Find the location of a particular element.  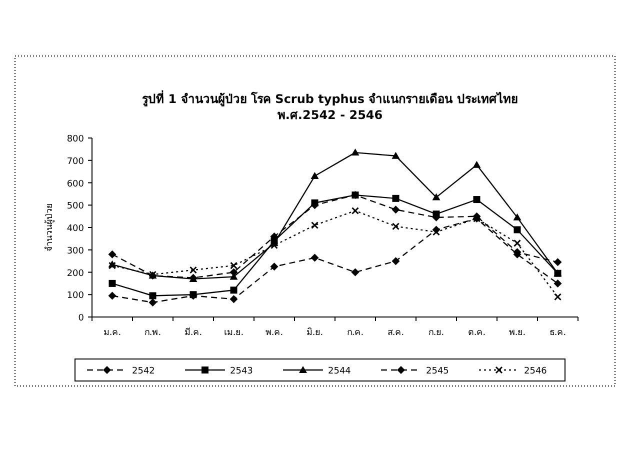

legend-label: 2545 is located at coordinates (437, 371).